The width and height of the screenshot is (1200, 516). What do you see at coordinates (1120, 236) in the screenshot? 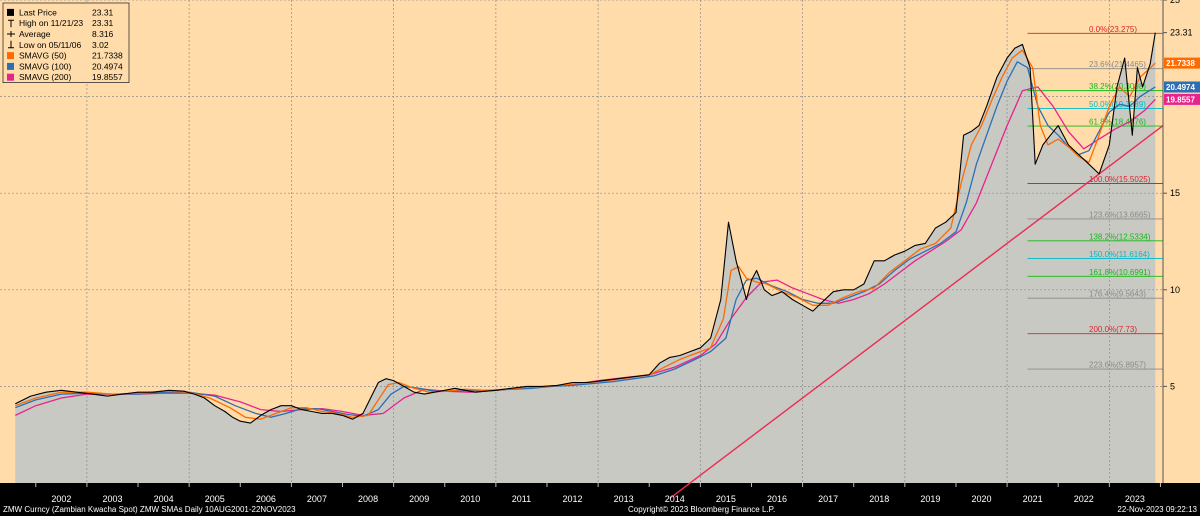
I see `fib-level-label: 138.2%(12.5334)` at bounding box center [1120, 236].